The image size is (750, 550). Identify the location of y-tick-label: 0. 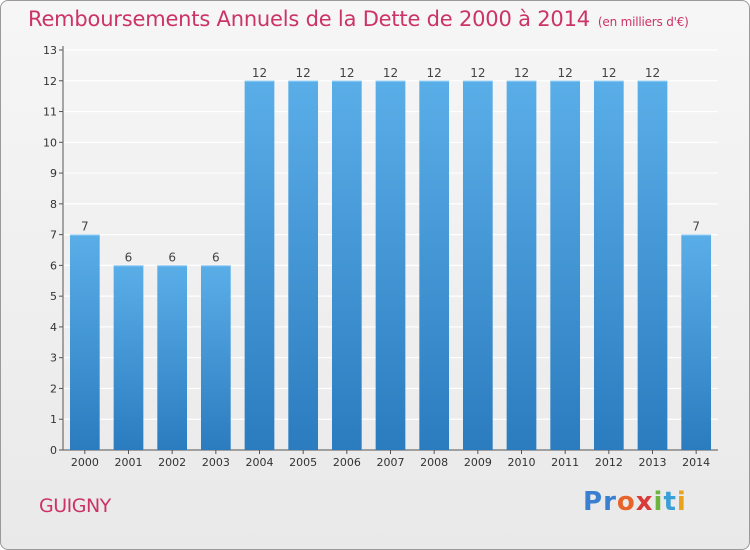
(53, 450).